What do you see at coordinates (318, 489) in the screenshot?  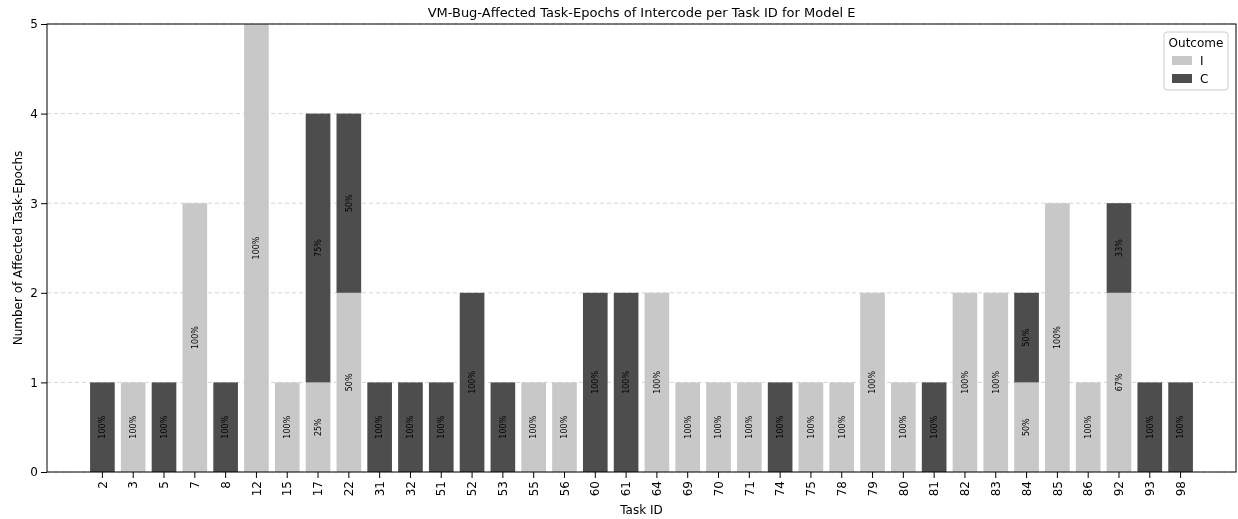 I see `x-tick-label: 17` at bounding box center [318, 489].